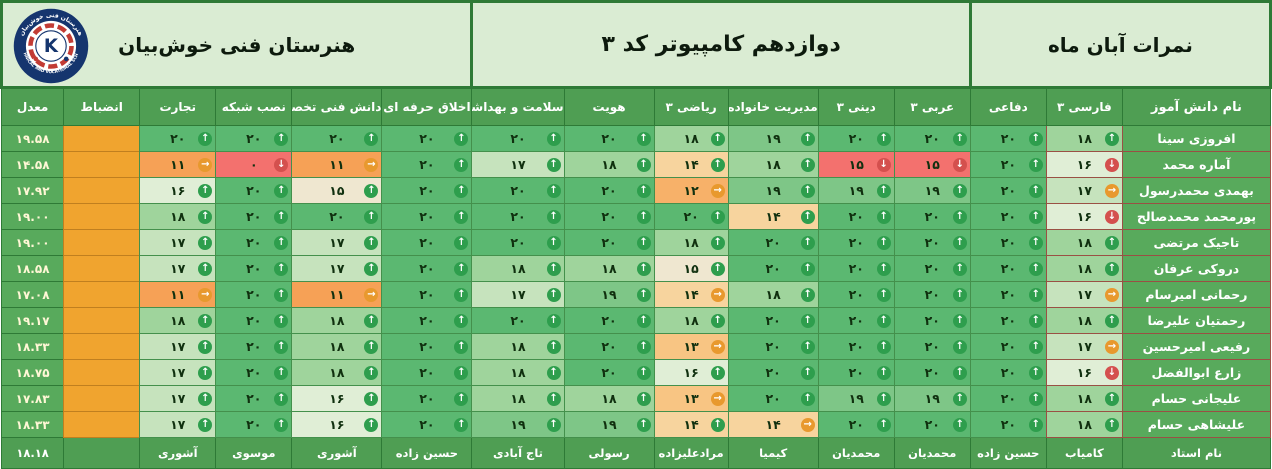  What do you see at coordinates (773, 216) in the screenshot?
I see `grade-cell-modiriat: ↑ ۱۴` at bounding box center [773, 216].